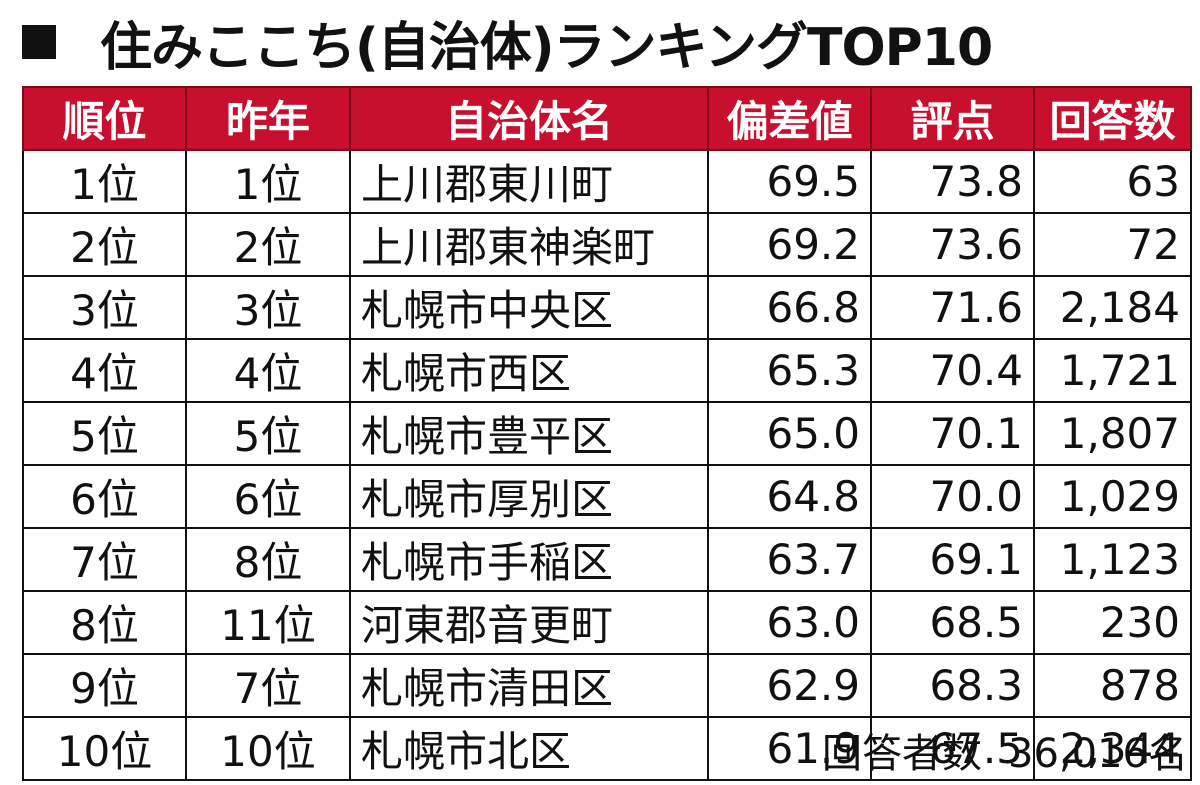  I want to click on header-responses: 回答数, so click(1112, 118).